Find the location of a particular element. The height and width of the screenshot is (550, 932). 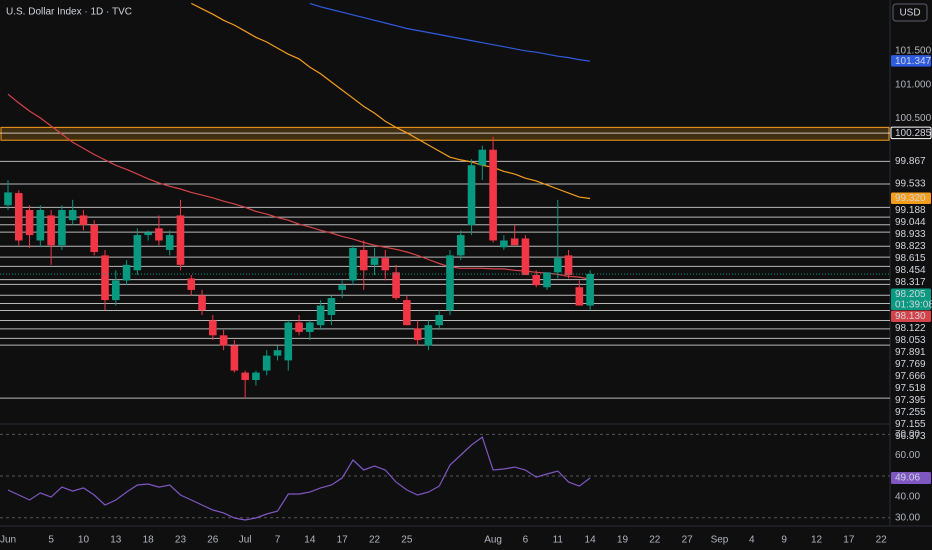

level-label: 99.533 is located at coordinates (910, 184).